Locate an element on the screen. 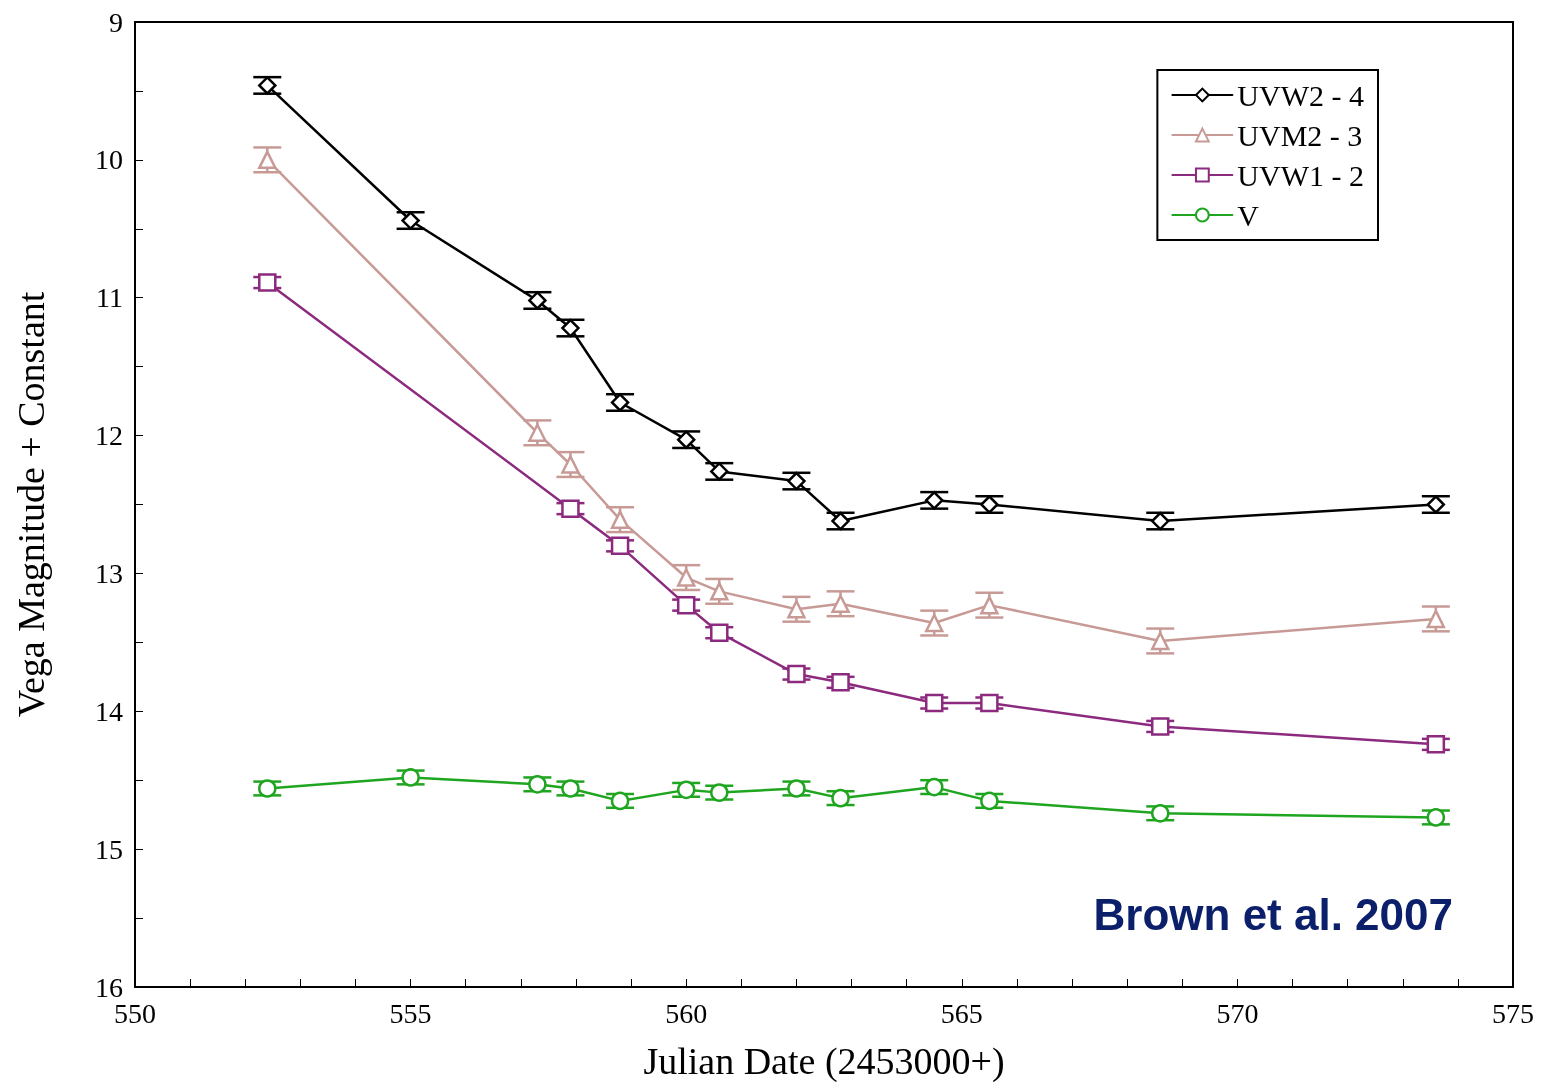  legend-label: UVW1 - 2 is located at coordinates (1300, 175).